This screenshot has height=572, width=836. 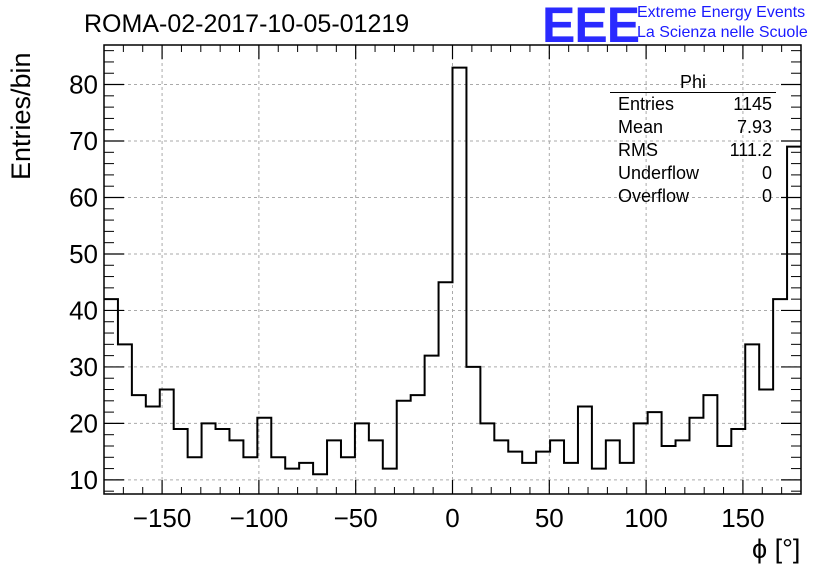 I want to click on eee-logo: EEE, so click(x=591, y=26).